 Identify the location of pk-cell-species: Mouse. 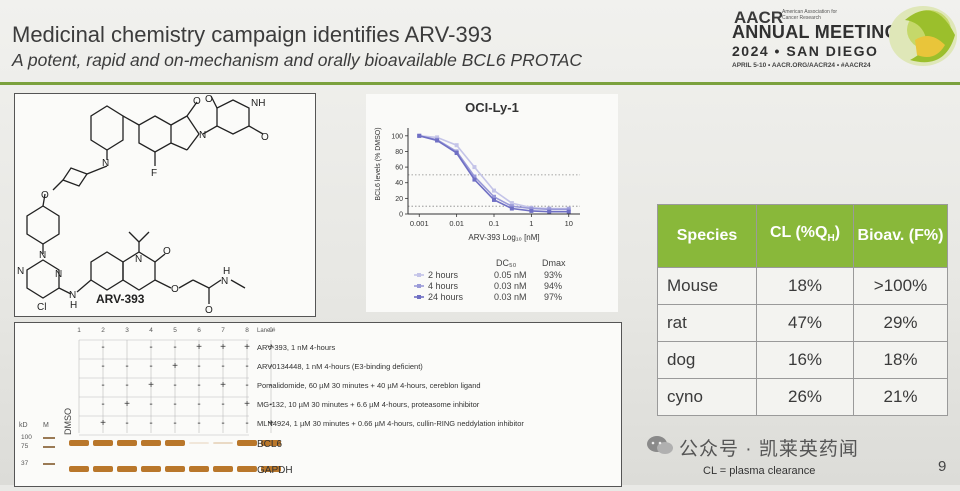
(707, 286).